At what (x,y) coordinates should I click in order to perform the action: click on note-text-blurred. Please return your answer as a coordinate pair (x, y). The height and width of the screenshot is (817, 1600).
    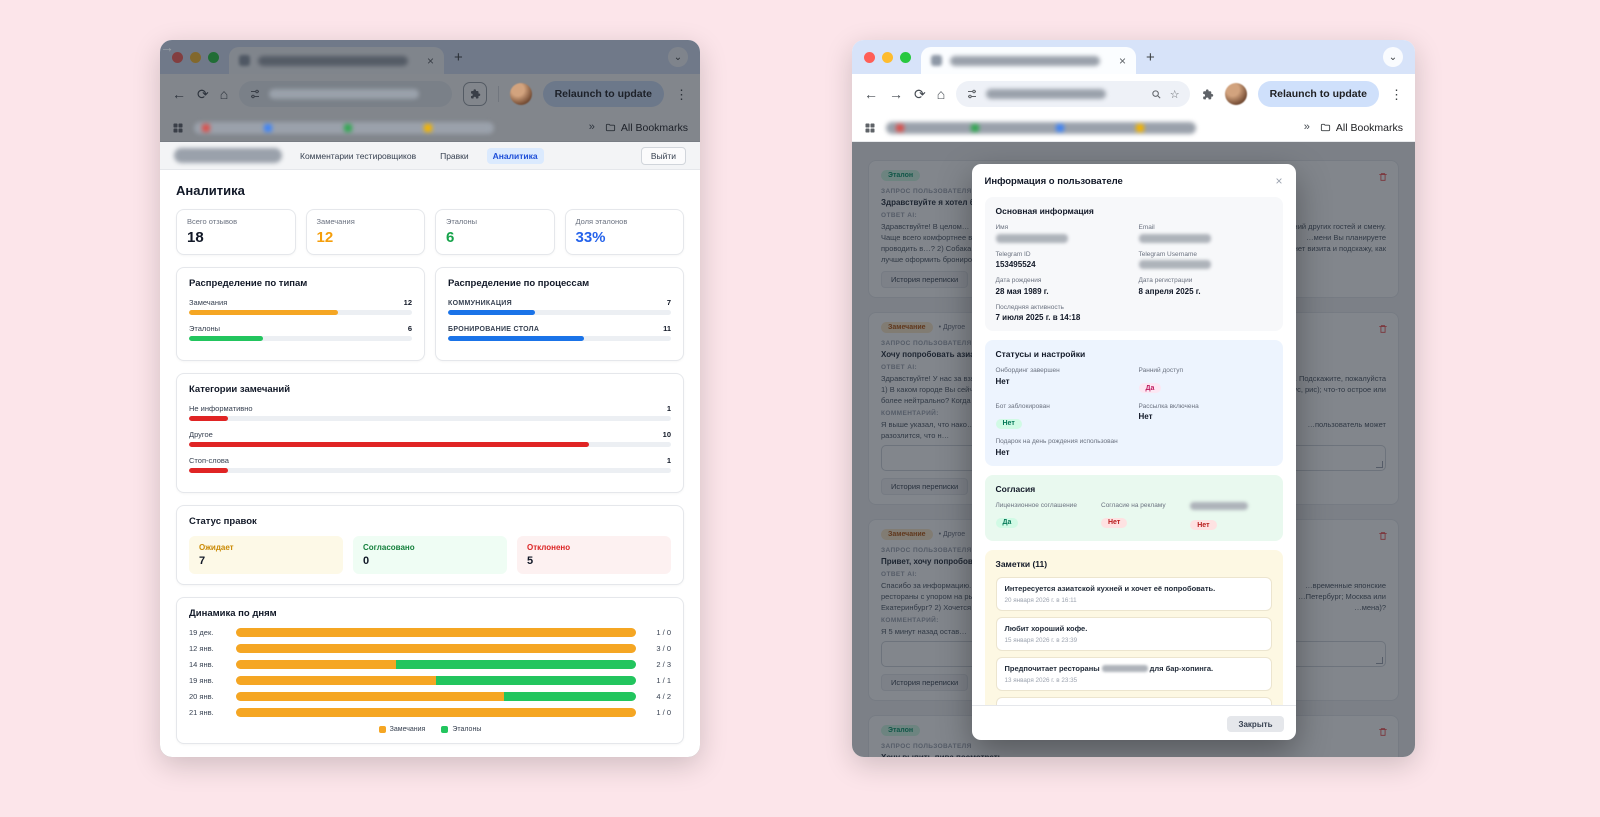
    Looking at the image, I should click on (1124, 669).